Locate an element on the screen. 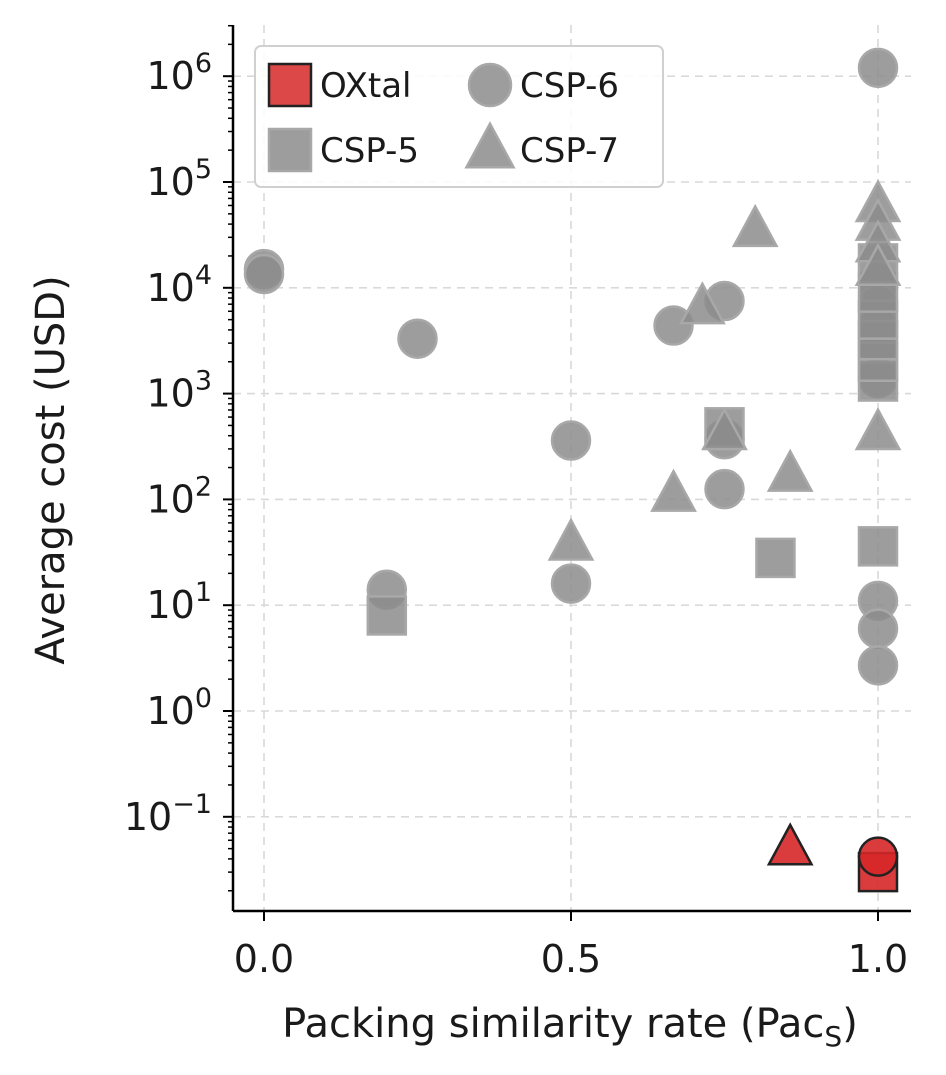  x-tick-label: 0.5 is located at coordinates (571, 959).